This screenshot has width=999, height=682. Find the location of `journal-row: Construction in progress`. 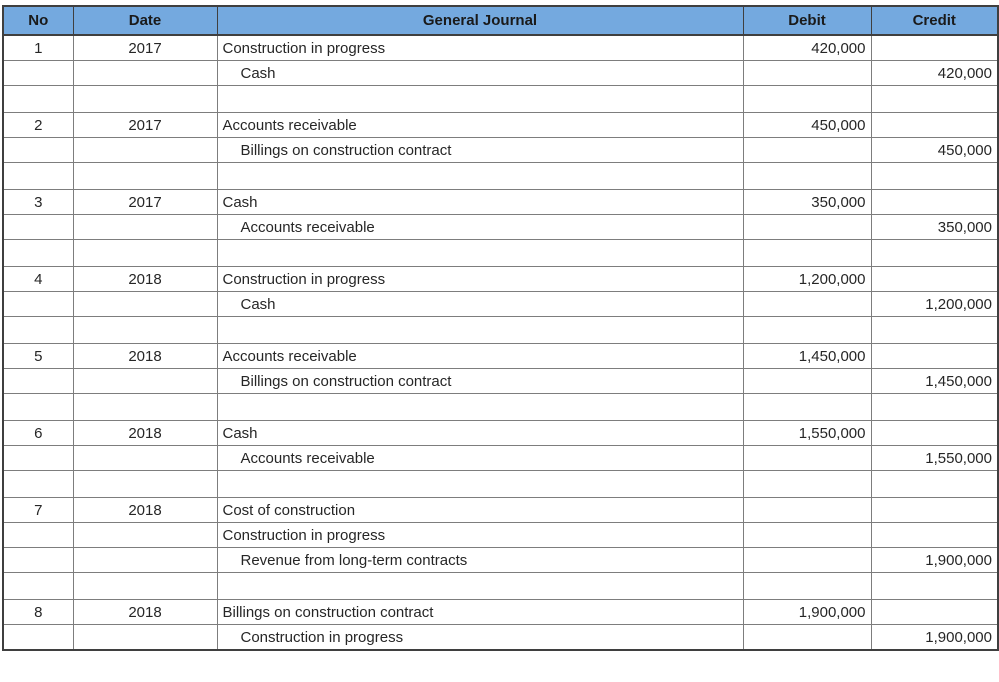

journal-row: Construction in progress is located at coordinates (500, 535).